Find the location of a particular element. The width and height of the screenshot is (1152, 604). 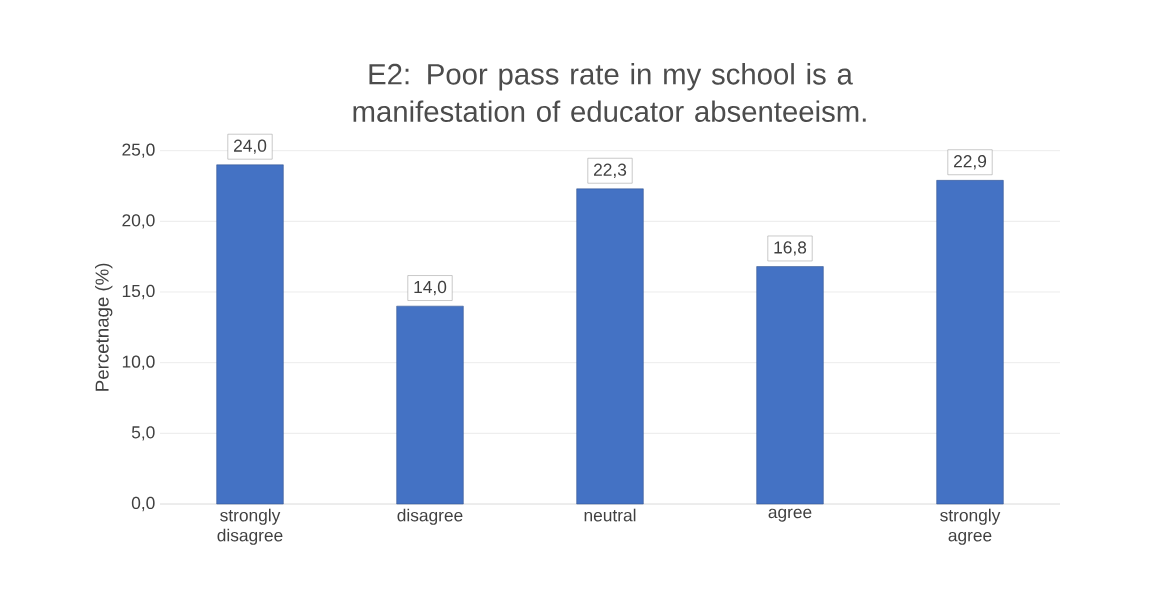

y-tick-label: 10,0 is located at coordinates (138, 362).